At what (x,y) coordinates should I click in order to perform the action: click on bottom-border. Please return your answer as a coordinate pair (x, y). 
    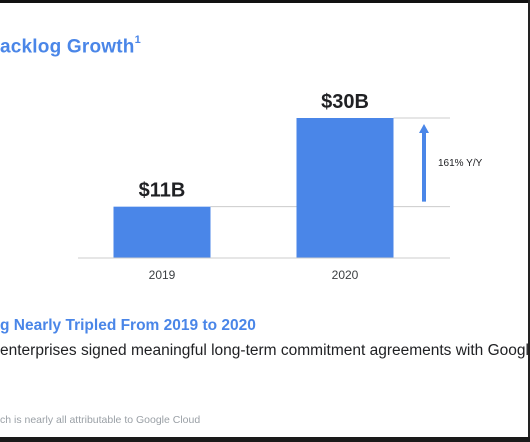
    Looking at the image, I should click on (265, 439).